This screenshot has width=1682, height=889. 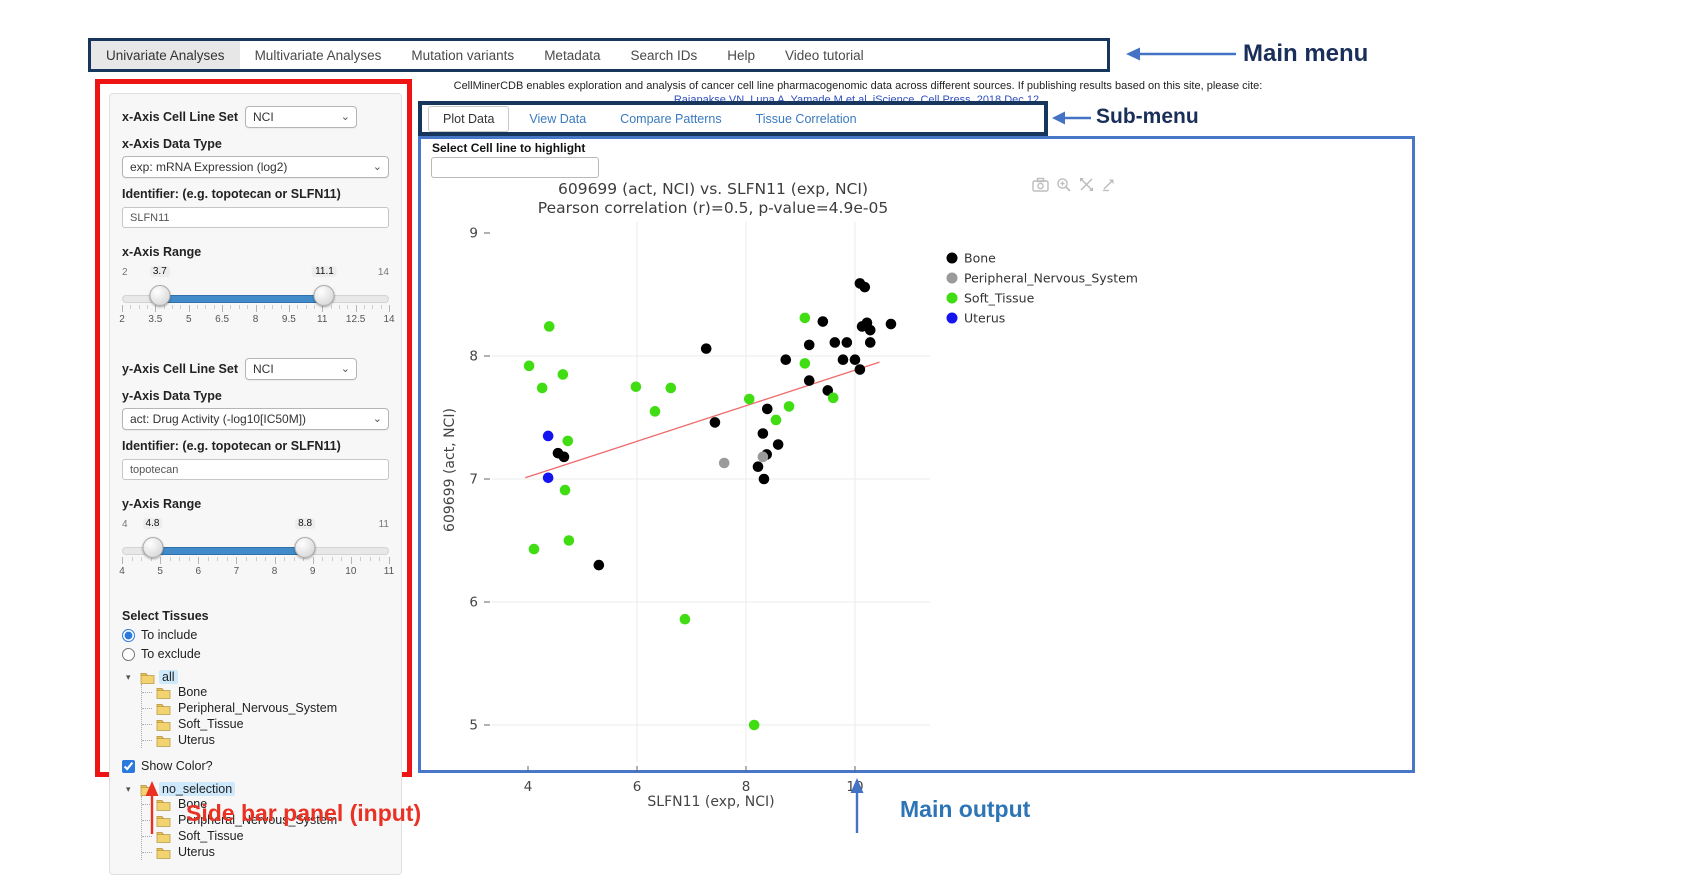 What do you see at coordinates (806, 118) in the screenshot?
I see `sub-tab-tissue-correlation: Tissue Correlation` at bounding box center [806, 118].